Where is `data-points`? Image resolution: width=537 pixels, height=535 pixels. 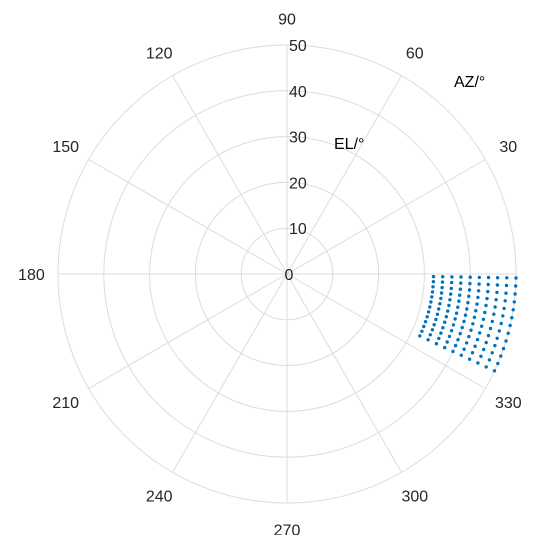 data-points is located at coordinates (468, 323).